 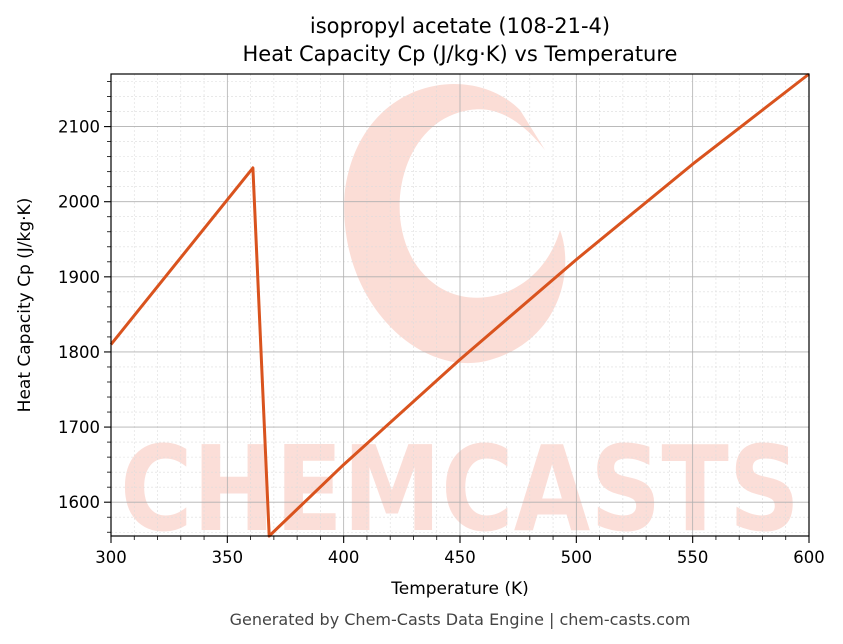 What do you see at coordinates (79, 352) in the screenshot?
I see `y-tick-label: 1800` at bounding box center [79, 352].